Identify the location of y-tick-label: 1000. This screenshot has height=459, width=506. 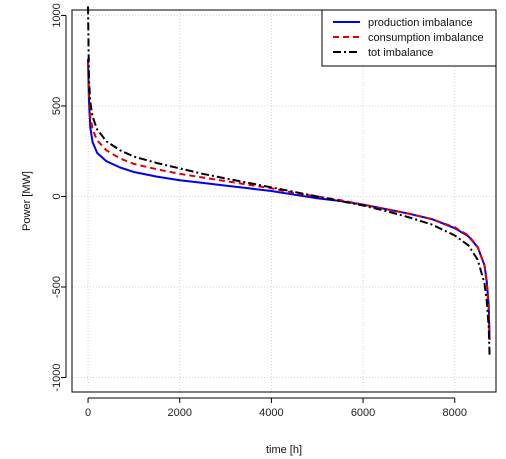
(57, 15).